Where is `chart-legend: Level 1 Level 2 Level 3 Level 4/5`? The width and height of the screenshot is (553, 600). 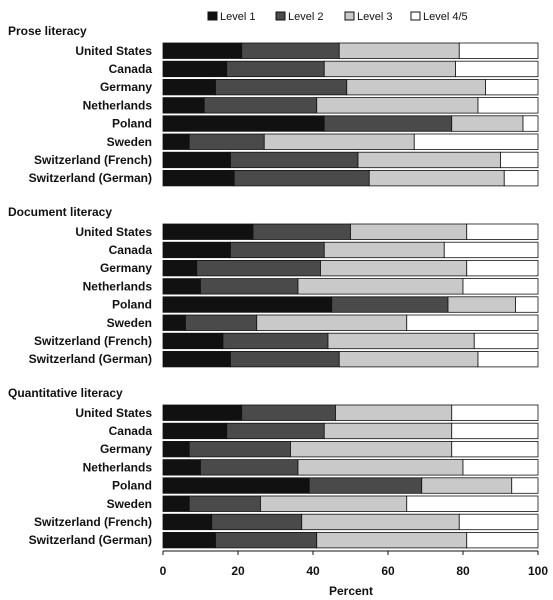
chart-legend: Level 1 Level 2 Level 3 Level 4/5 is located at coordinates (337, 17).